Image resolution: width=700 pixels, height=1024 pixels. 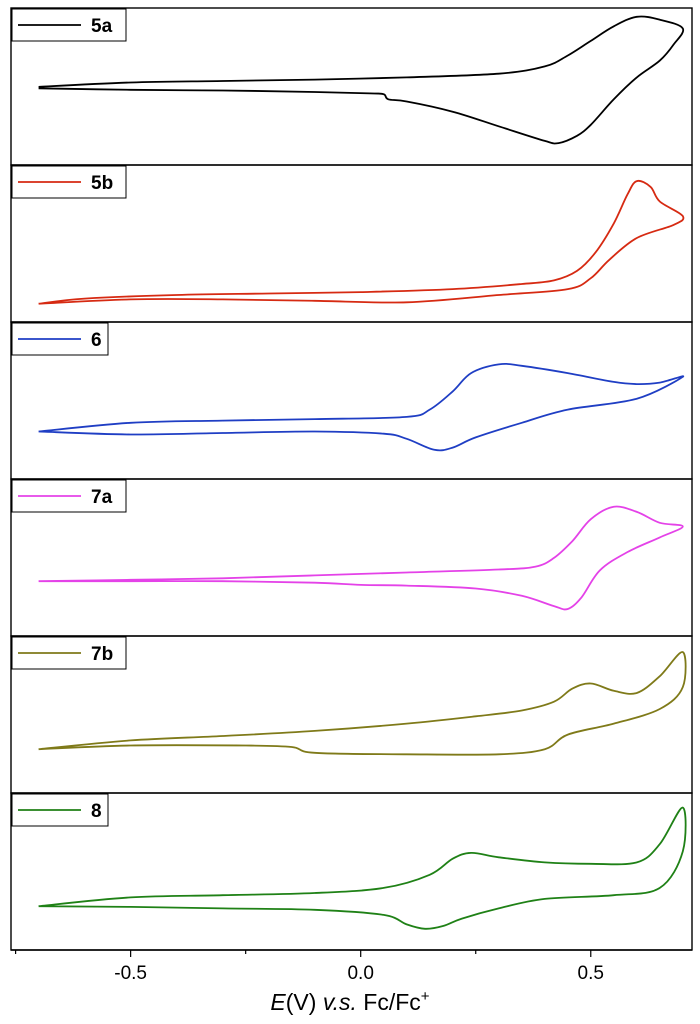 What do you see at coordinates (278, 1002) in the screenshot?
I see `x-axis-title-var: E` at bounding box center [278, 1002].